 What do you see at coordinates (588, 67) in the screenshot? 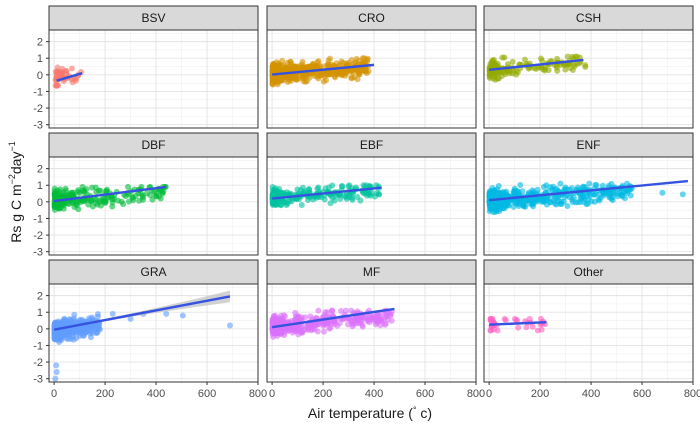
I see `facet-panel-csh: CSH` at bounding box center [588, 67].